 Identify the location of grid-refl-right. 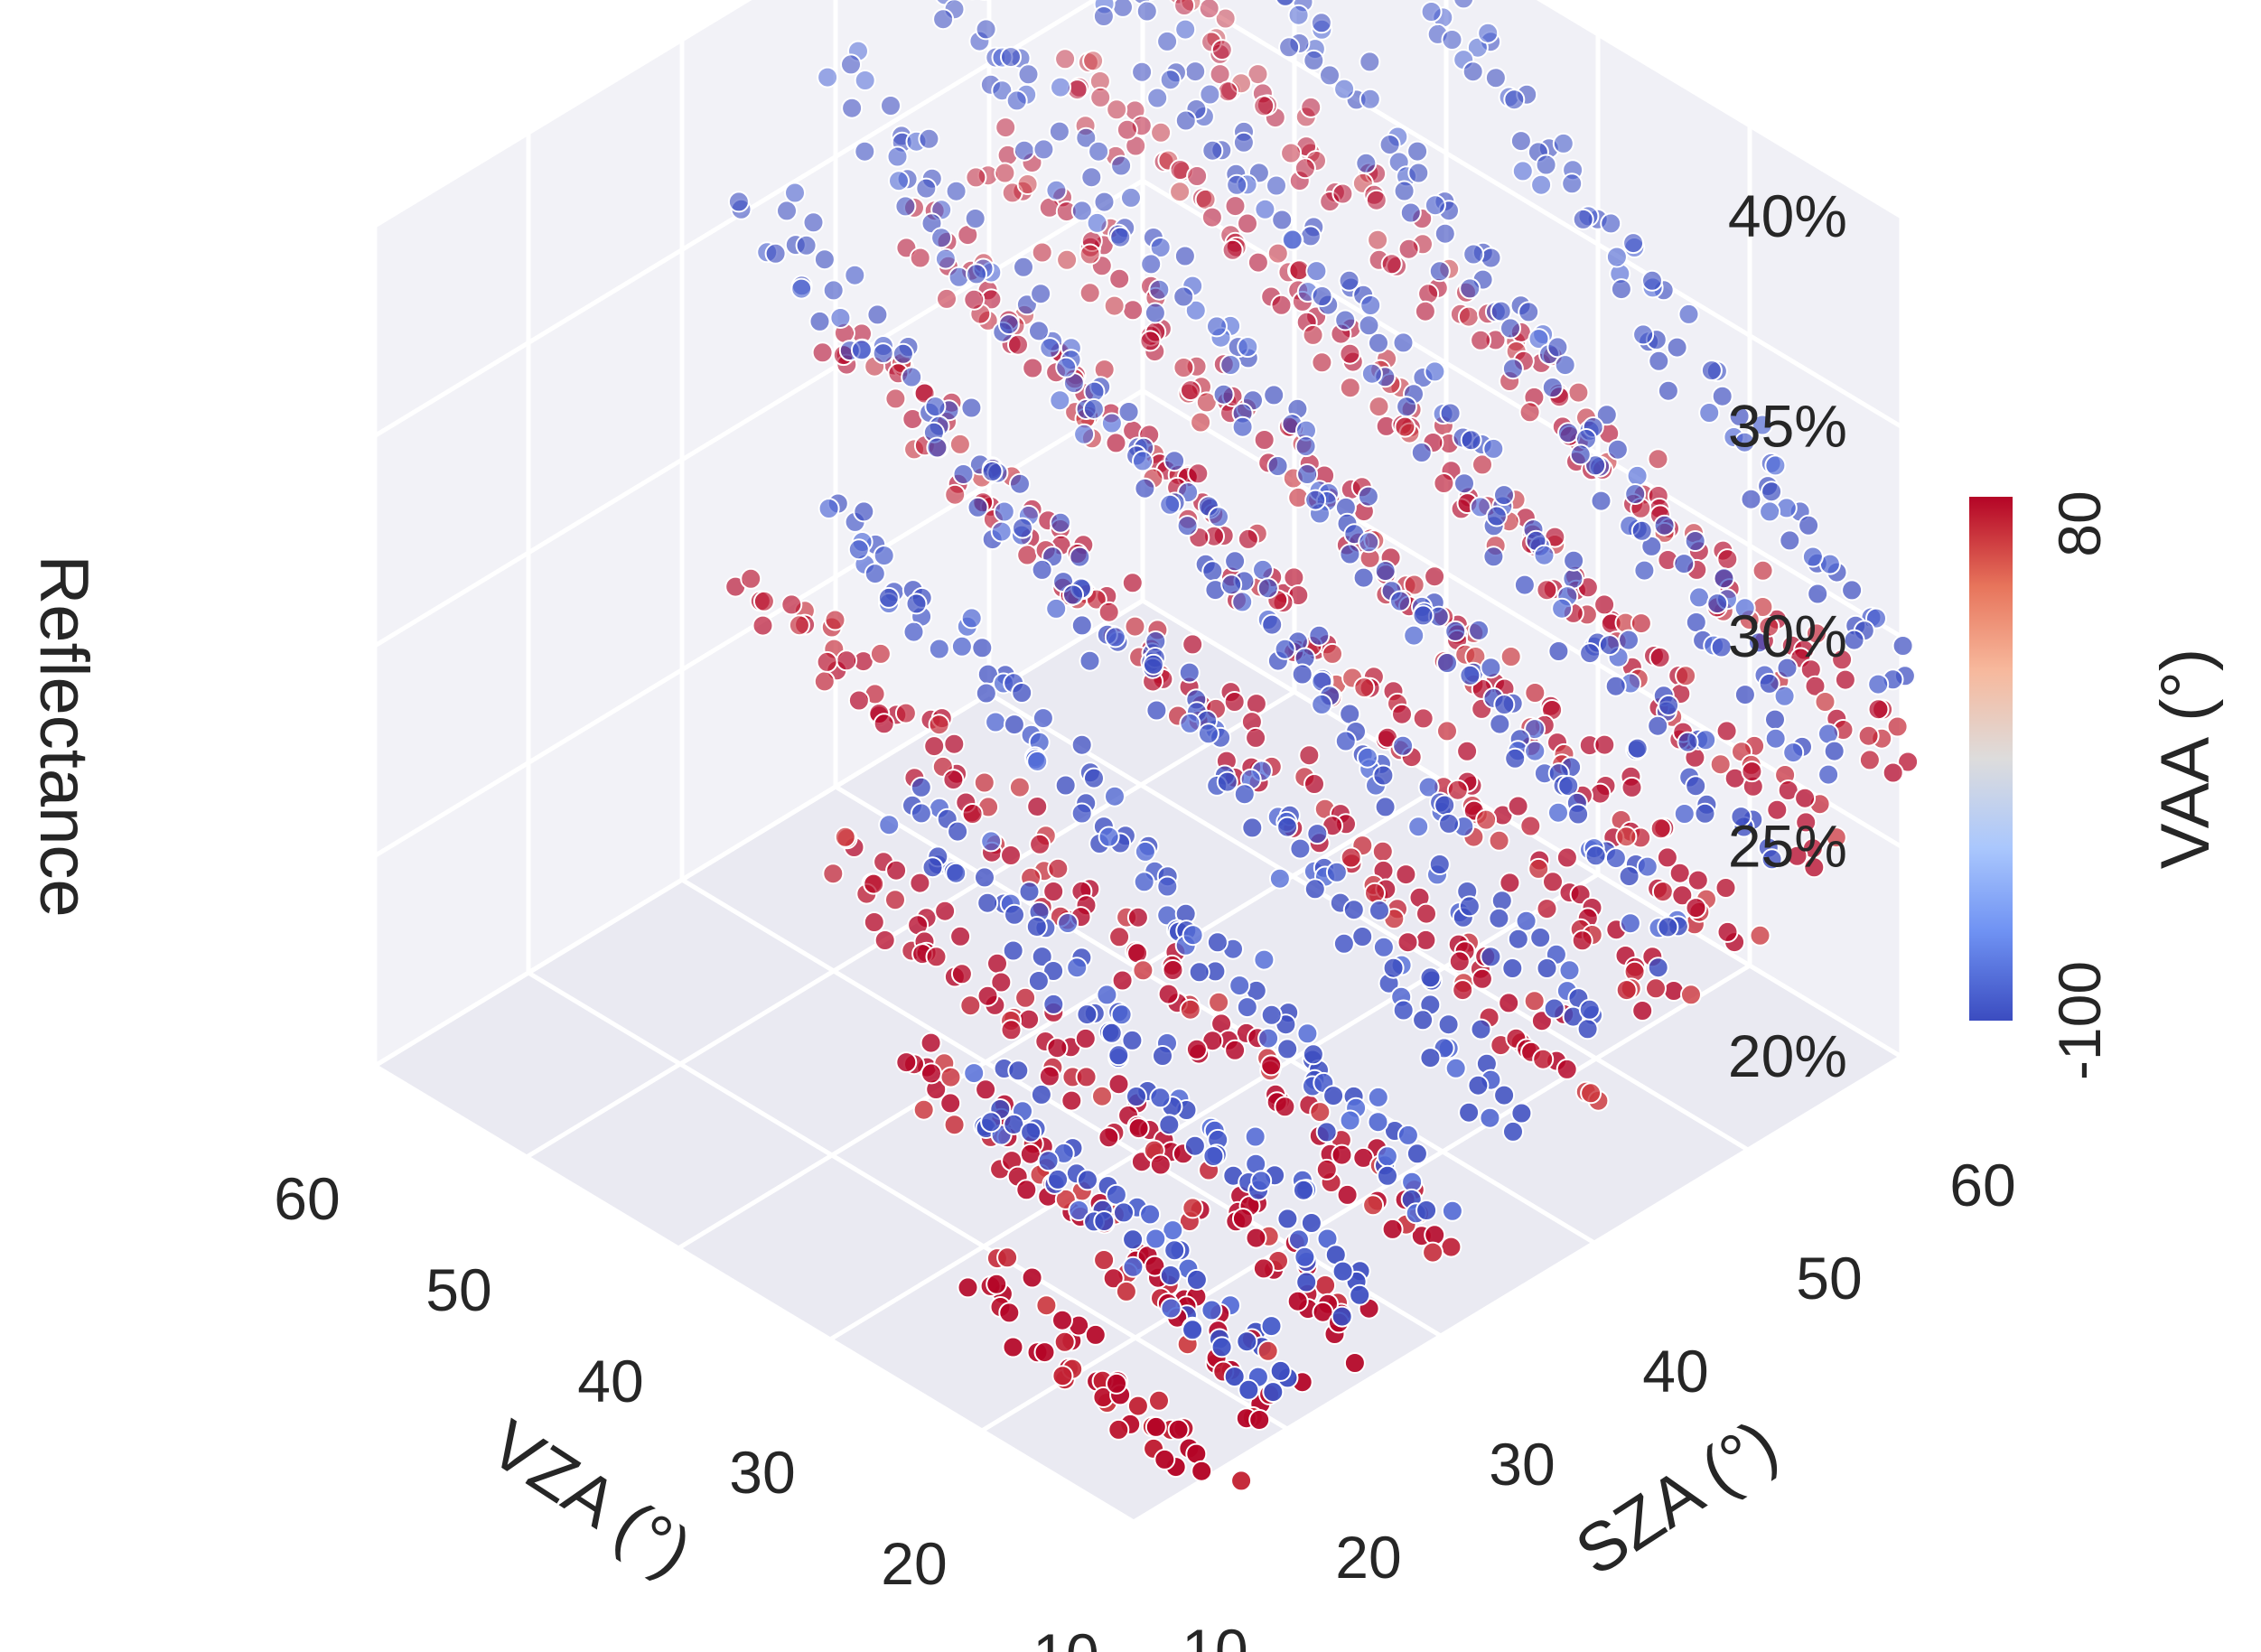
(759, 413).